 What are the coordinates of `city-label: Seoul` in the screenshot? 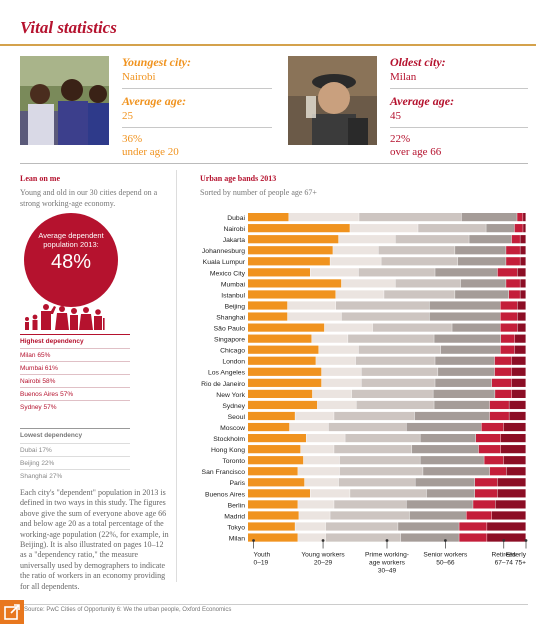 It's located at (237, 417).